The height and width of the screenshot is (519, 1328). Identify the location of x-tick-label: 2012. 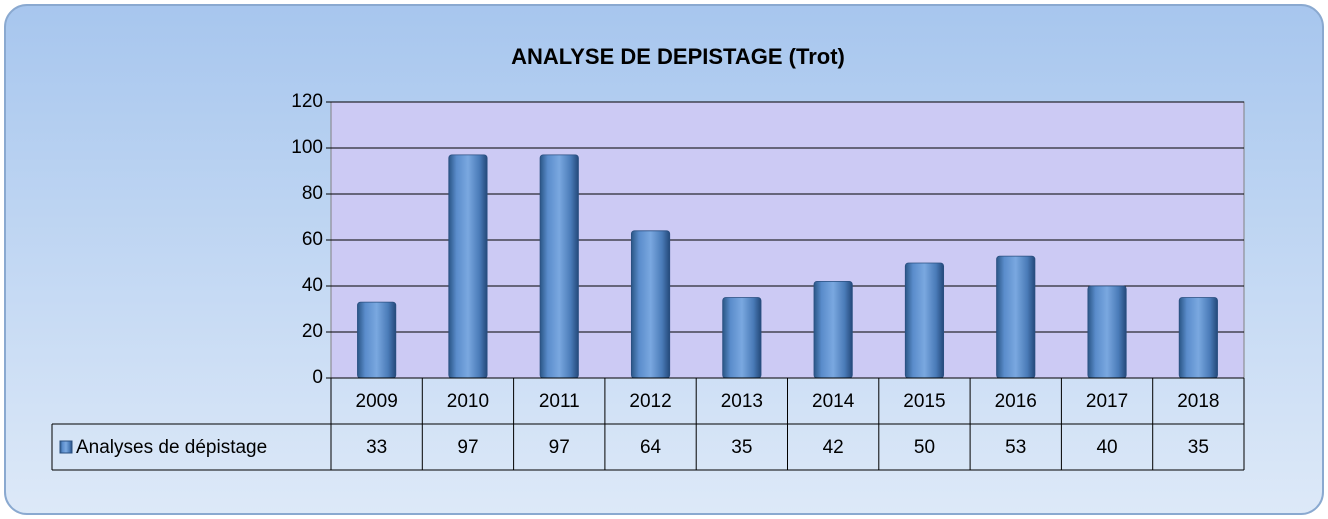
(650, 401).